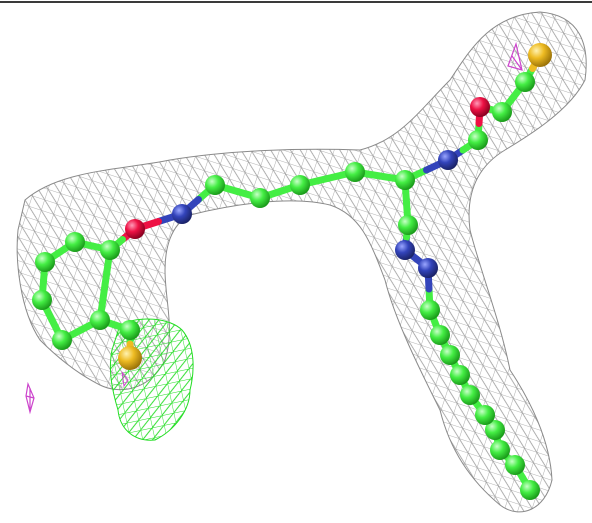 This screenshot has width=592, height=523. Describe the element at coordinates (30, 398) in the screenshot. I see `magenta-mesh-left` at that location.